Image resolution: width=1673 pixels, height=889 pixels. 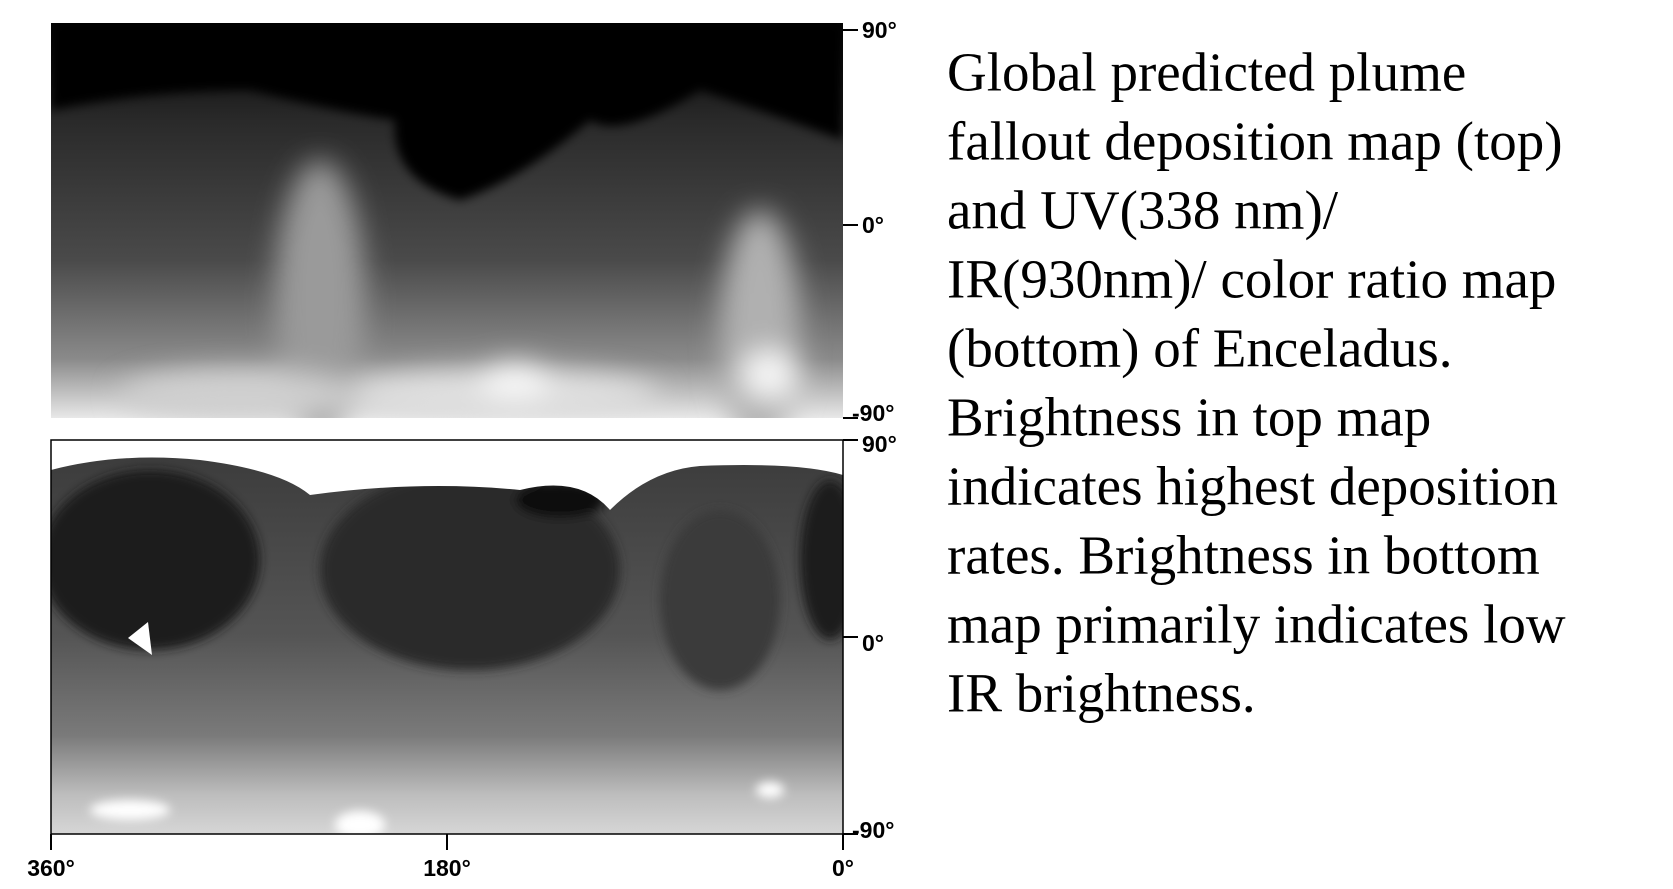 What do you see at coordinates (1101, 693) in the screenshot?
I see `caption-line: IR brightness.` at bounding box center [1101, 693].